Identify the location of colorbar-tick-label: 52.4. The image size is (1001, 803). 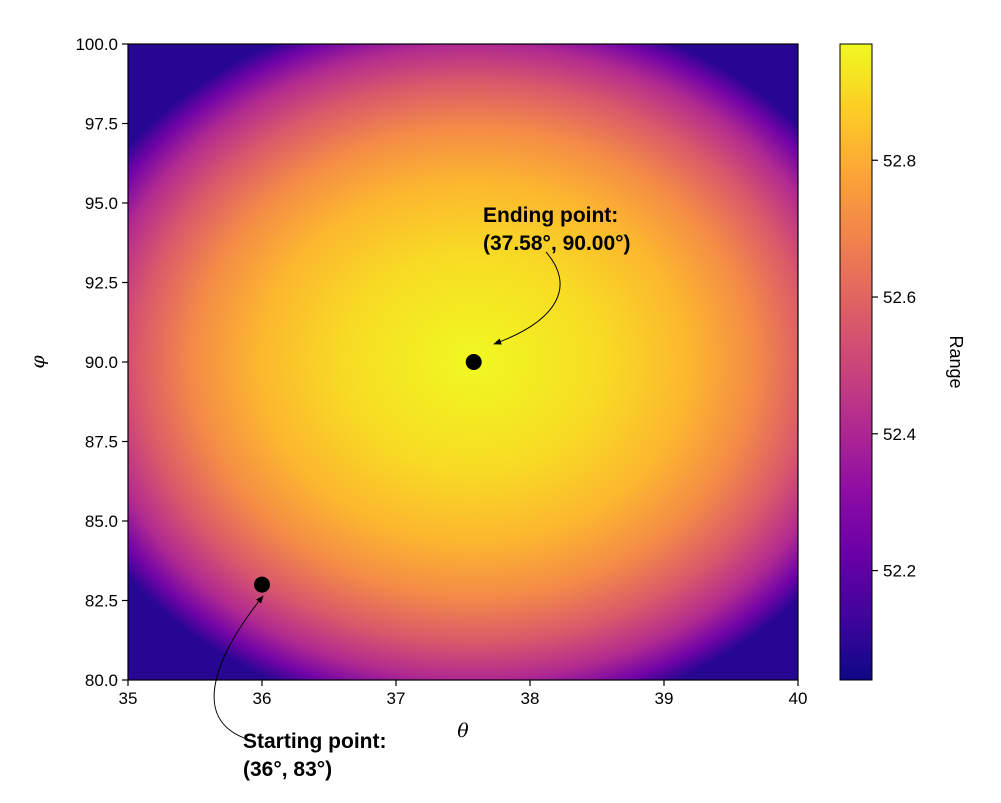
(899, 434).